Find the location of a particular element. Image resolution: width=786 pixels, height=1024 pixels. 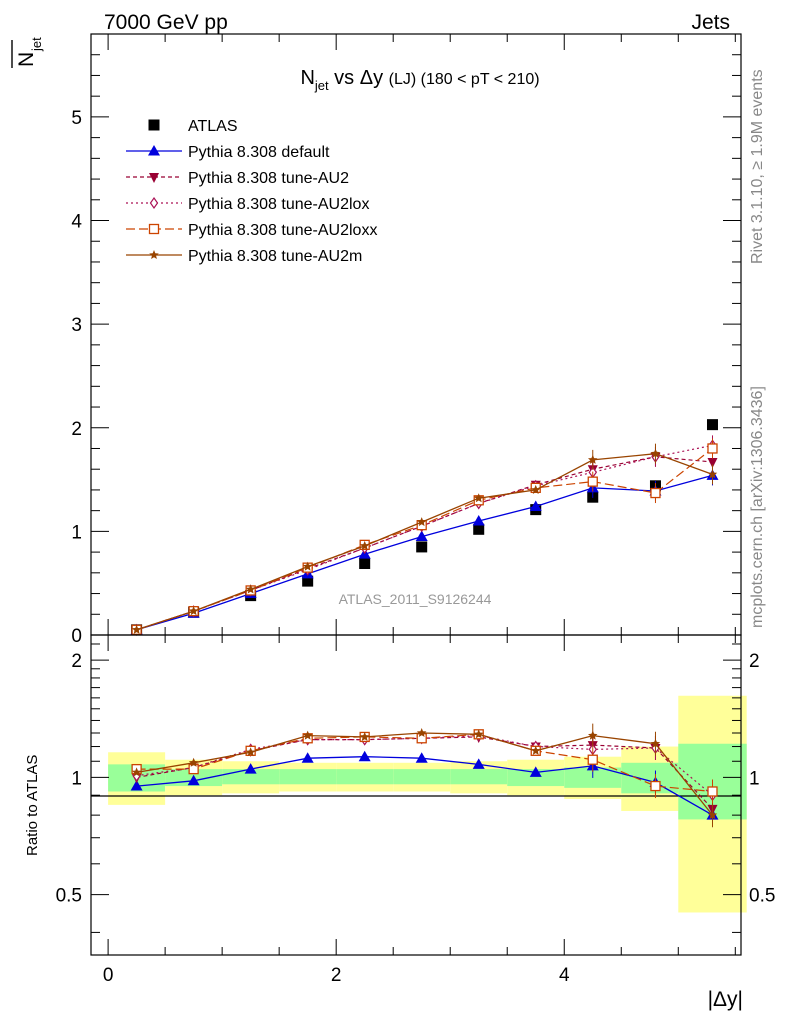

x-tick-label: 4 is located at coordinates (564, 975).